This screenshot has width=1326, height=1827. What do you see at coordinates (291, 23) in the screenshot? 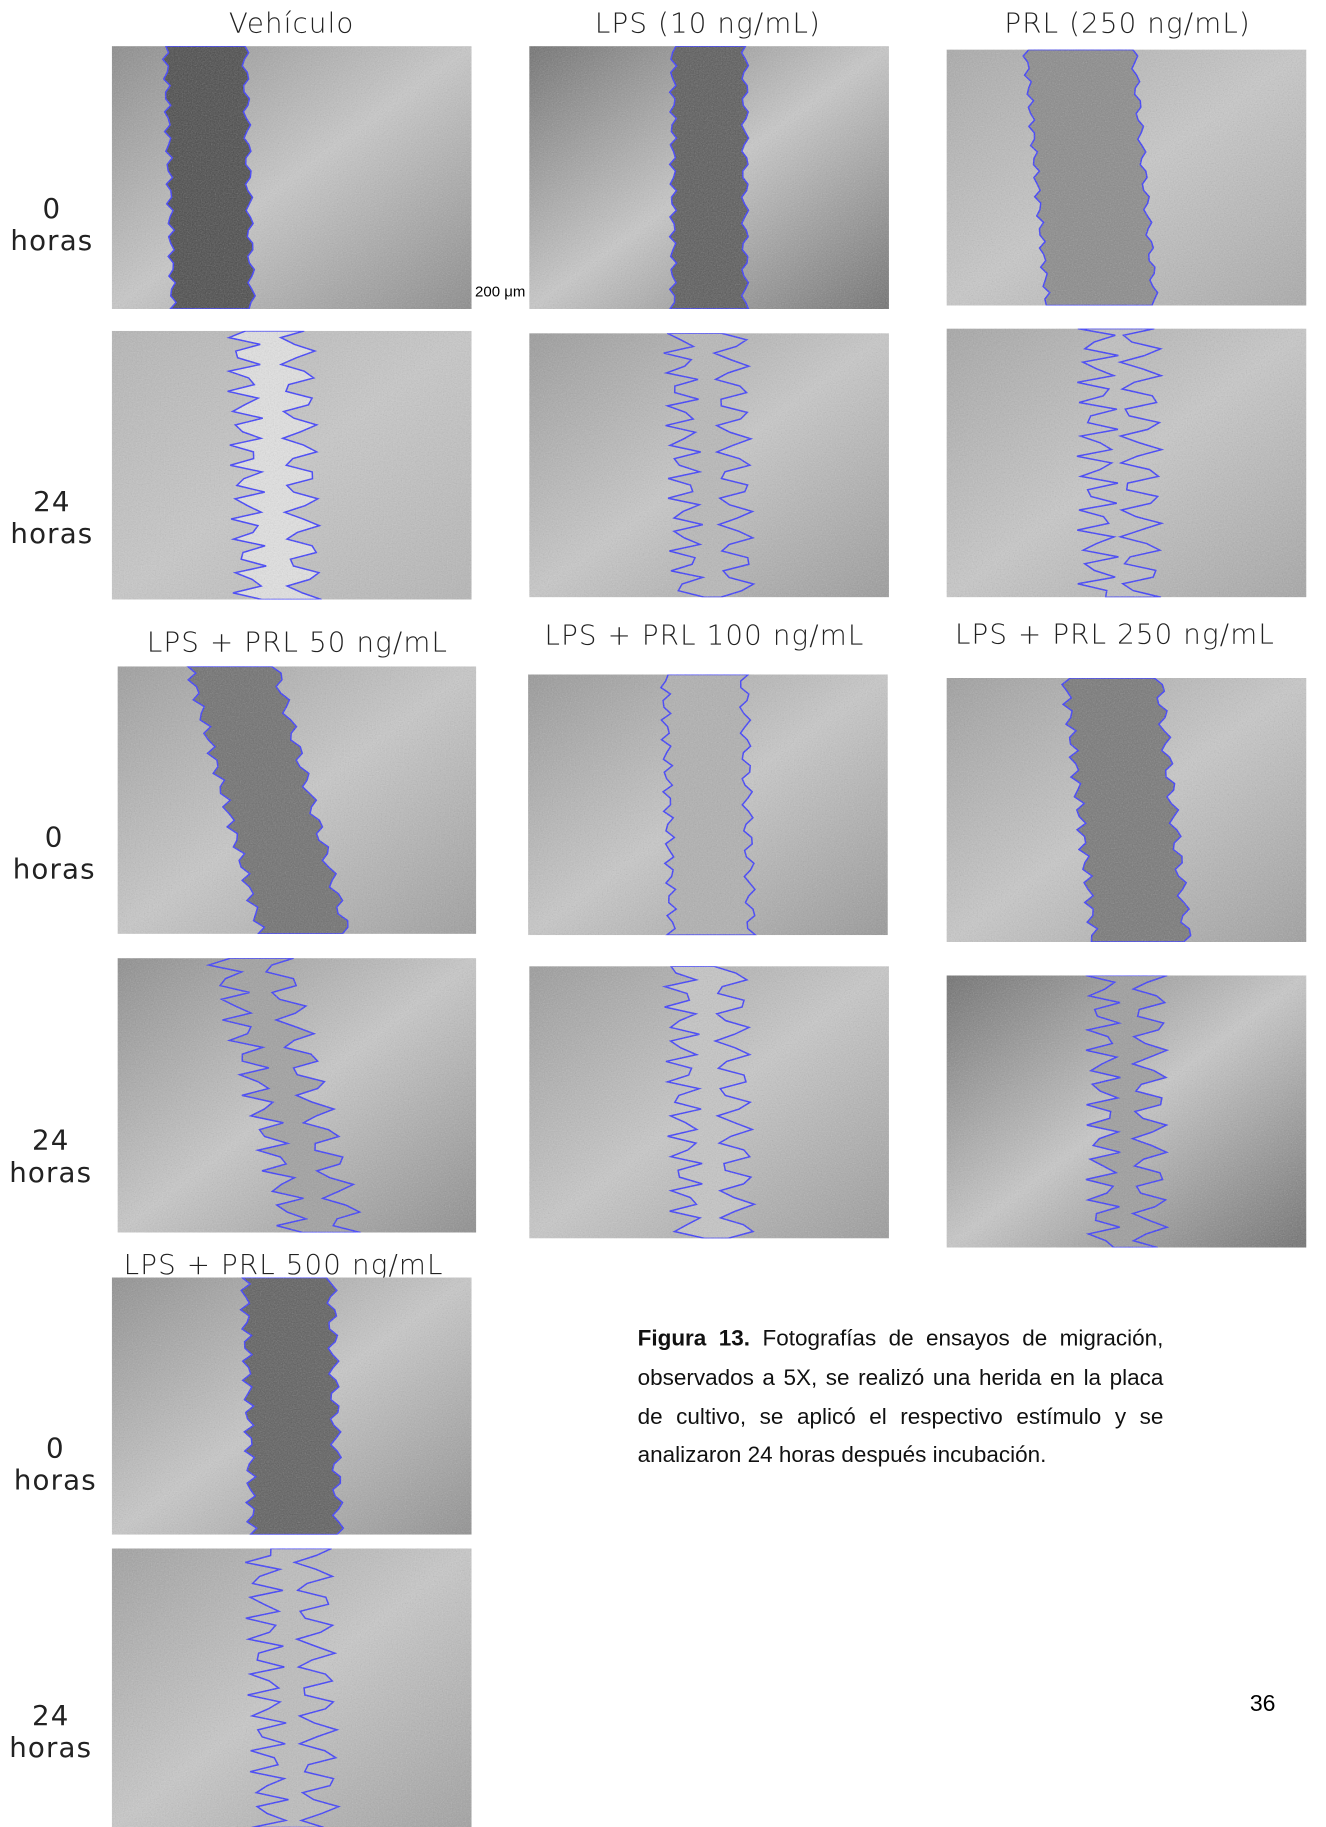
I see `panel-title: Vehículo` at bounding box center [291, 23].